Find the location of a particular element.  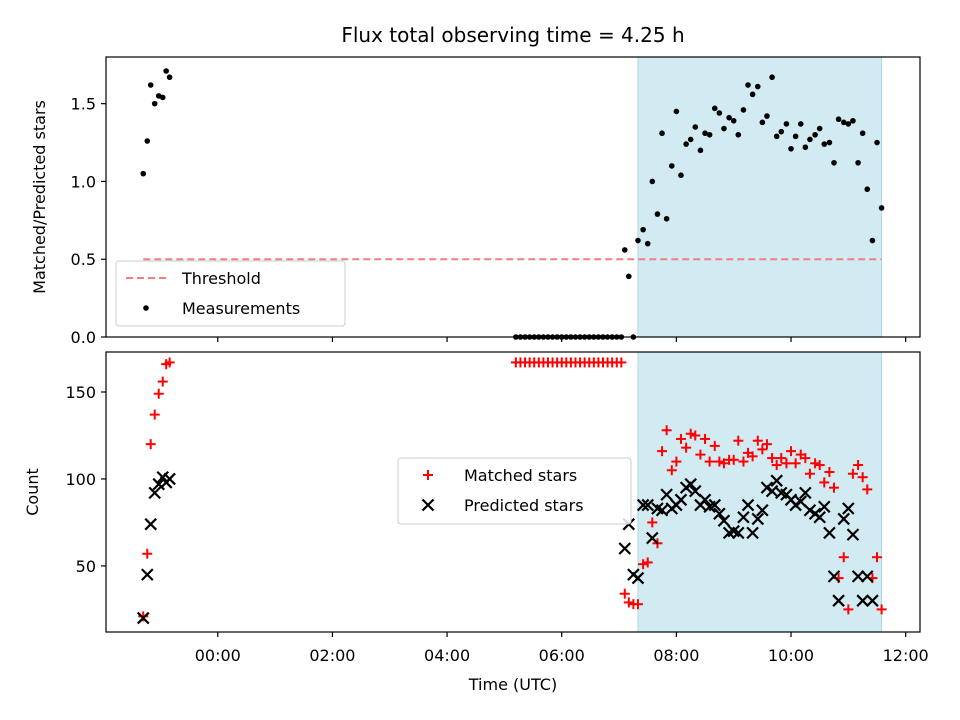

point-counts-1-49-stroke is located at coordinates (819, 517).